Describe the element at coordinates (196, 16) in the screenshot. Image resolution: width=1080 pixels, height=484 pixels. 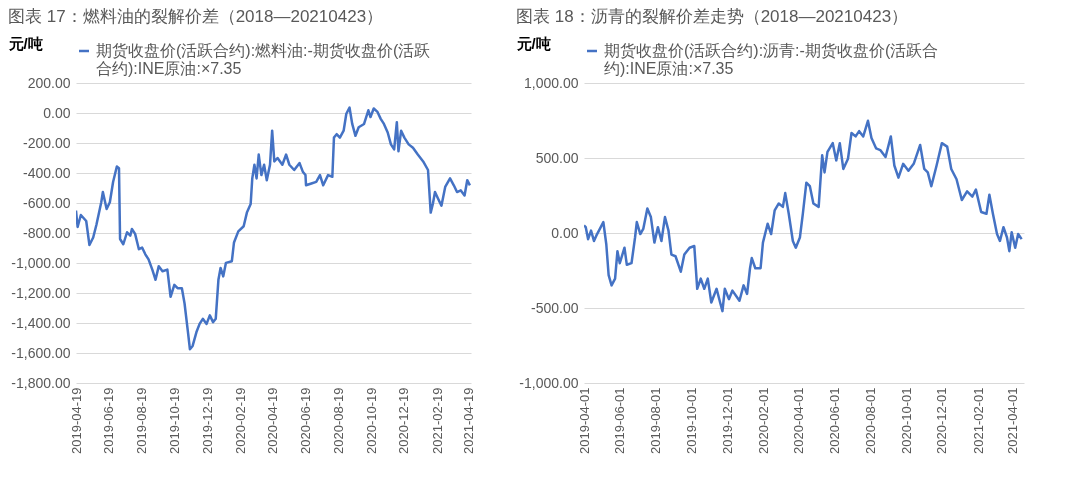
I see `chart-title: 图表 17：燃料油的裂解价差（2018—20210423）` at that location.